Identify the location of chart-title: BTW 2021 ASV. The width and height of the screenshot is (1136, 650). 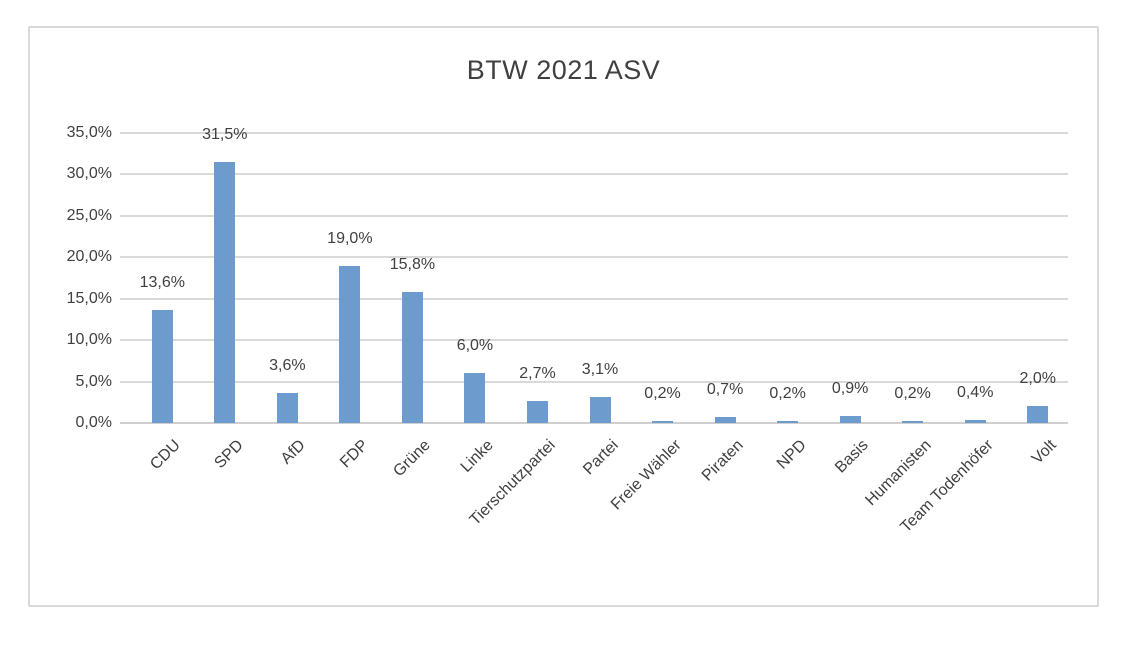
(563, 70).